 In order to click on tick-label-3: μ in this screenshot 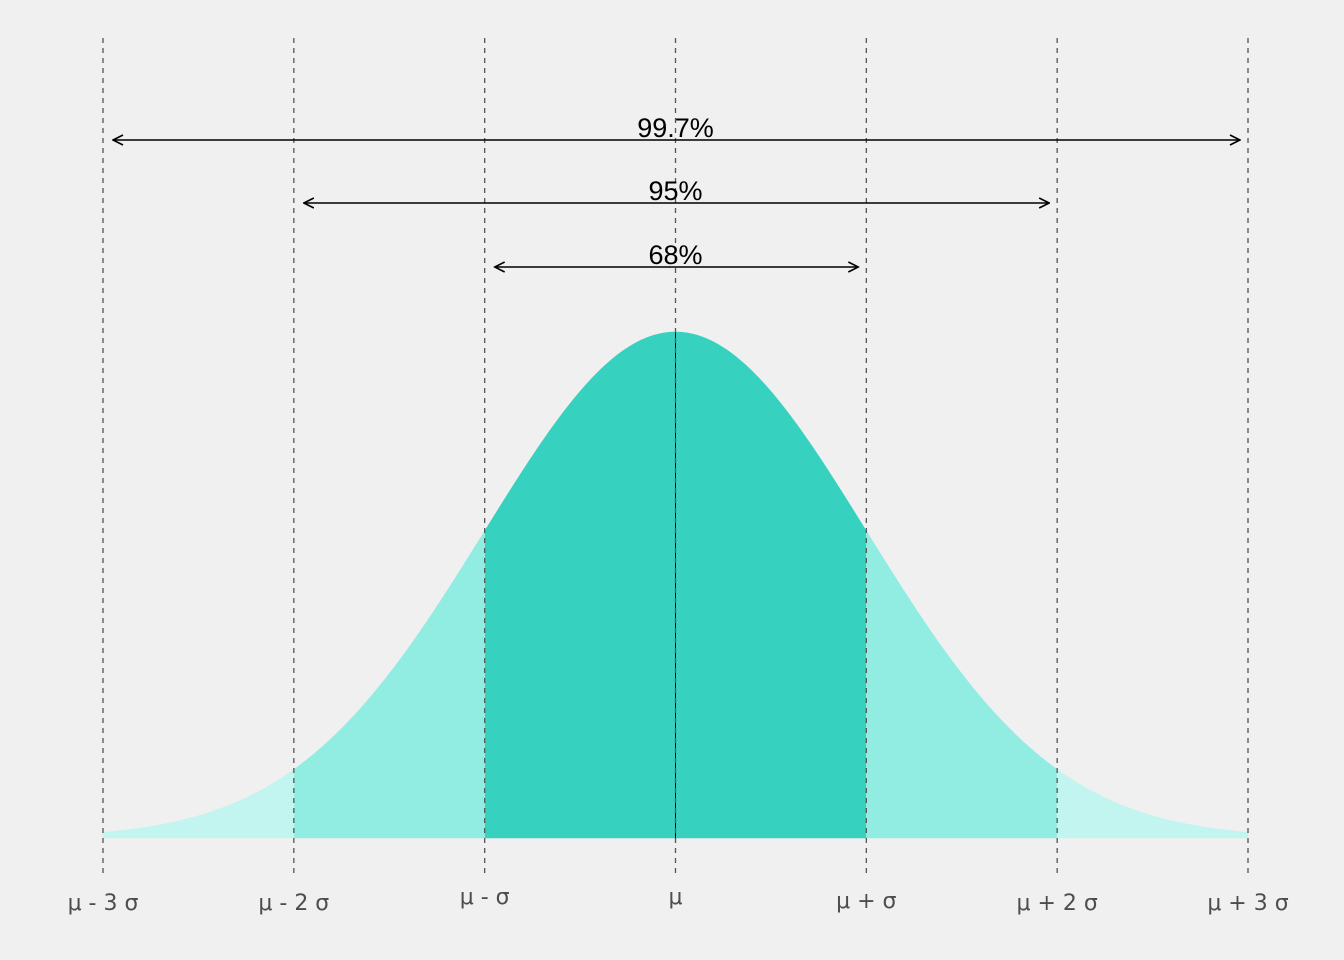, I will do `click(676, 897)`.